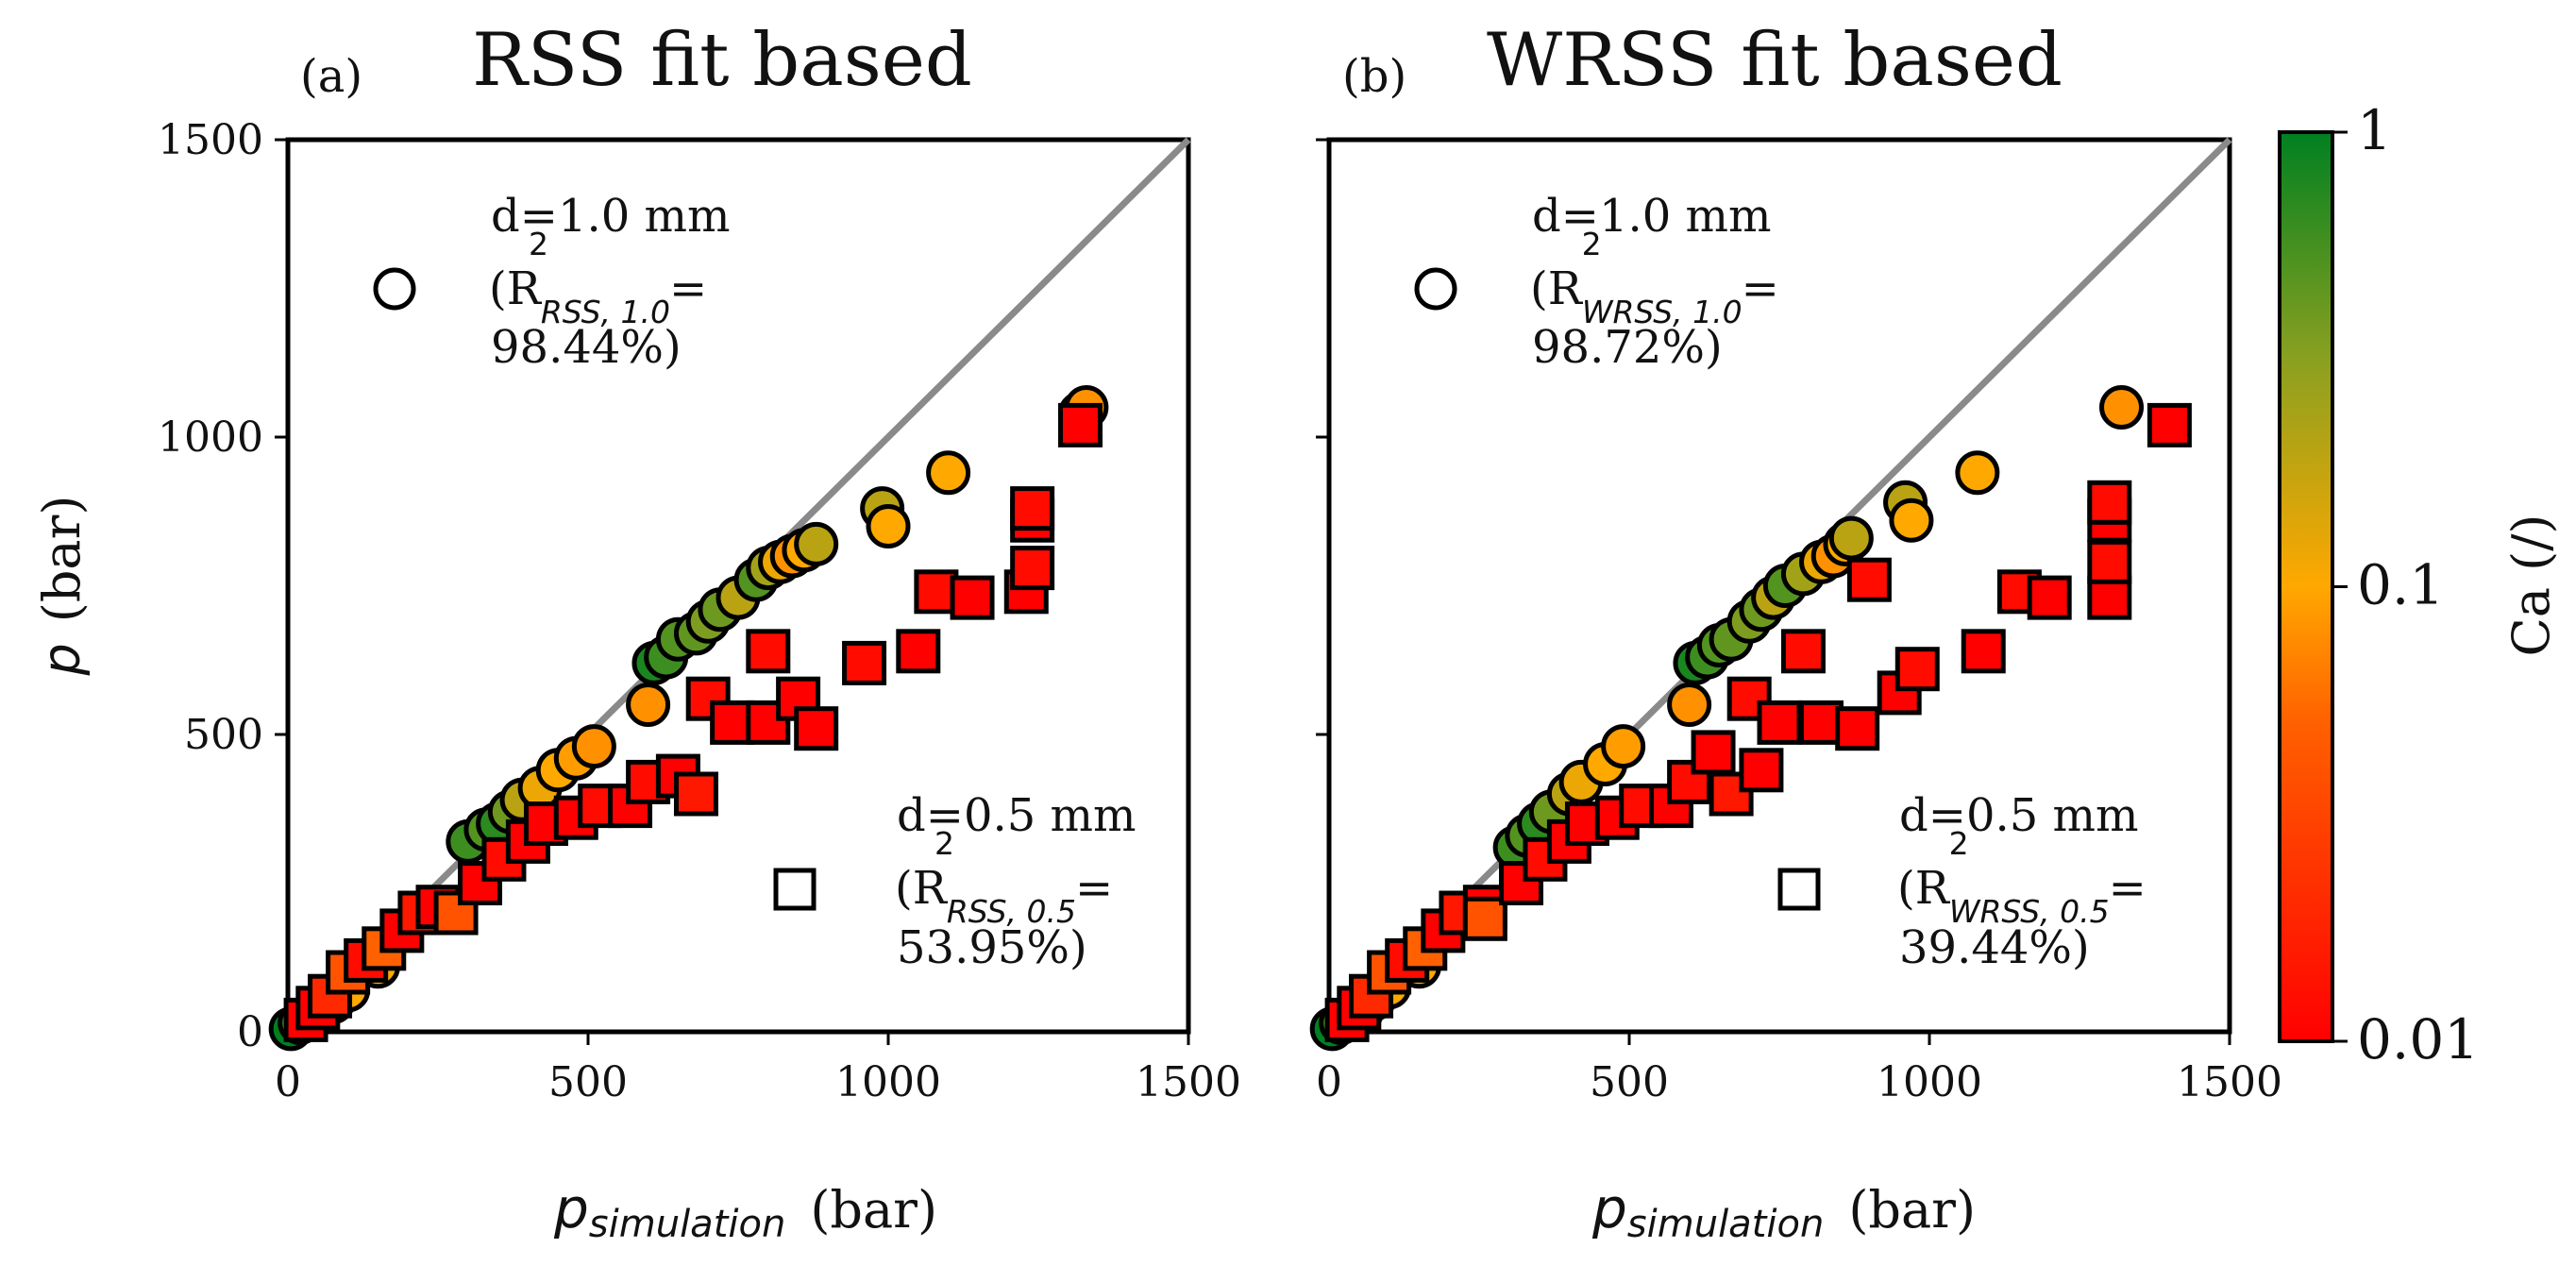 The height and width of the screenshot is (1282, 2576). Describe the element at coordinates (2019, 815) in the screenshot. I see `legend-d05-label-b: d=0.5 mm` at that location.